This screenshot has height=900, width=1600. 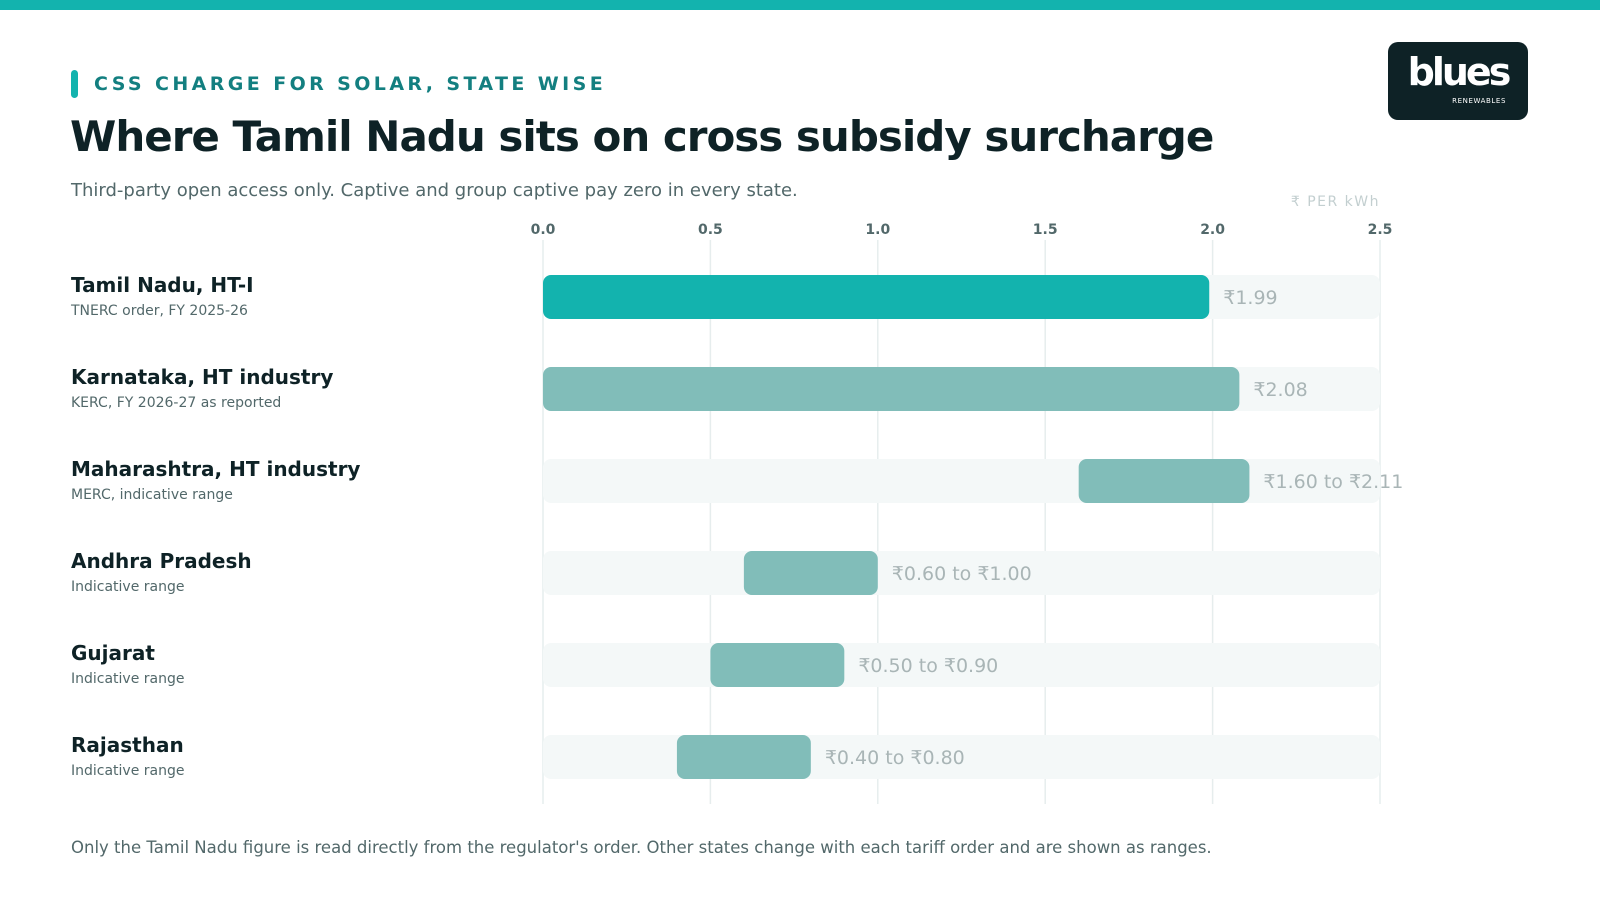 I want to click on x-tick-label: 1.5, so click(x=1045, y=230).